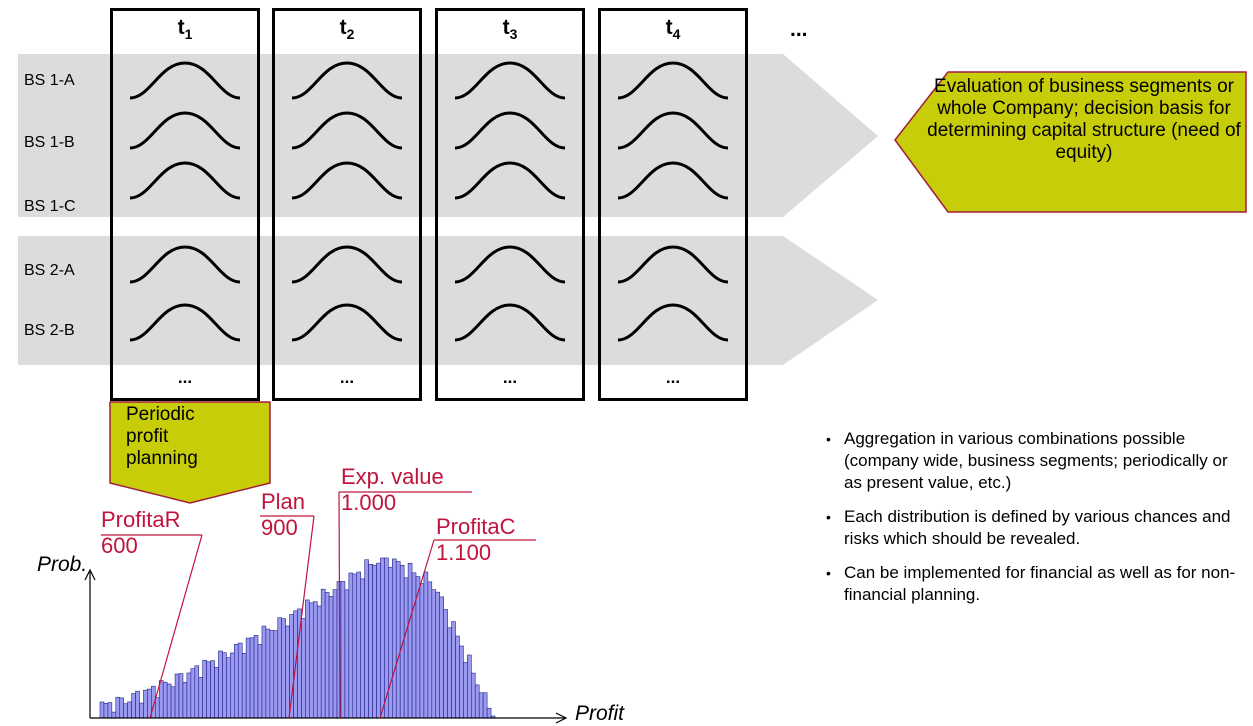 Image resolution: width=1253 pixels, height=726 pixels. What do you see at coordinates (476, 539) in the screenshot?
I see `profitac-label: ProfitaC 1.100` at bounding box center [476, 539].